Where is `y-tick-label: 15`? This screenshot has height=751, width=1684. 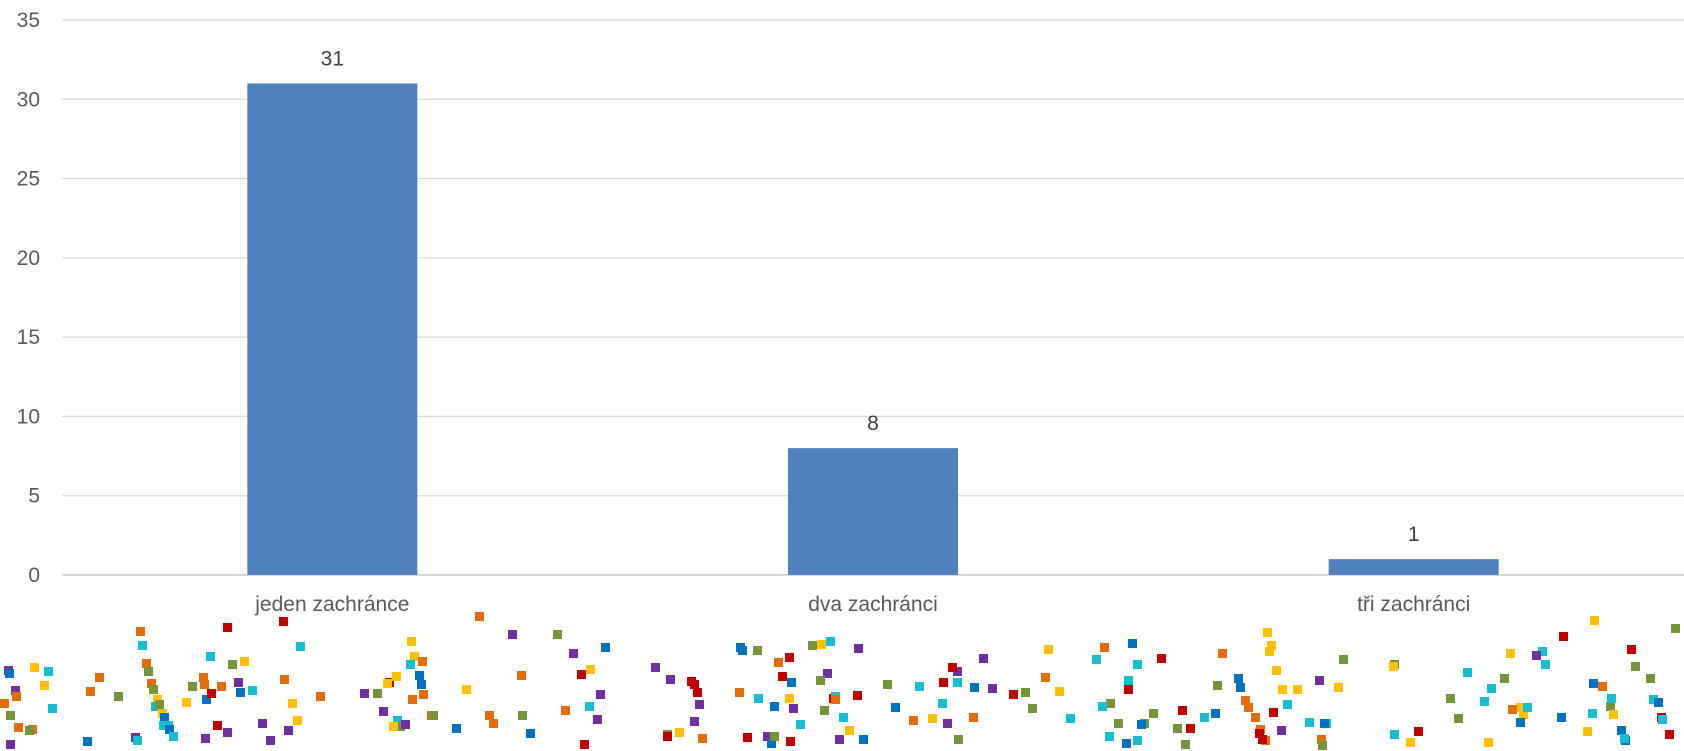 y-tick-label: 15 is located at coordinates (28, 337).